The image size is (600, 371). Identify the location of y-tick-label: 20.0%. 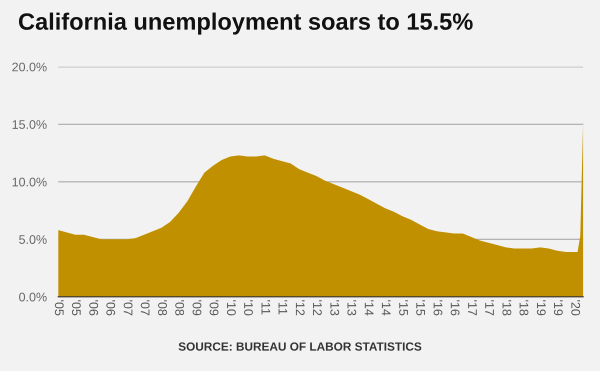
(29, 67).